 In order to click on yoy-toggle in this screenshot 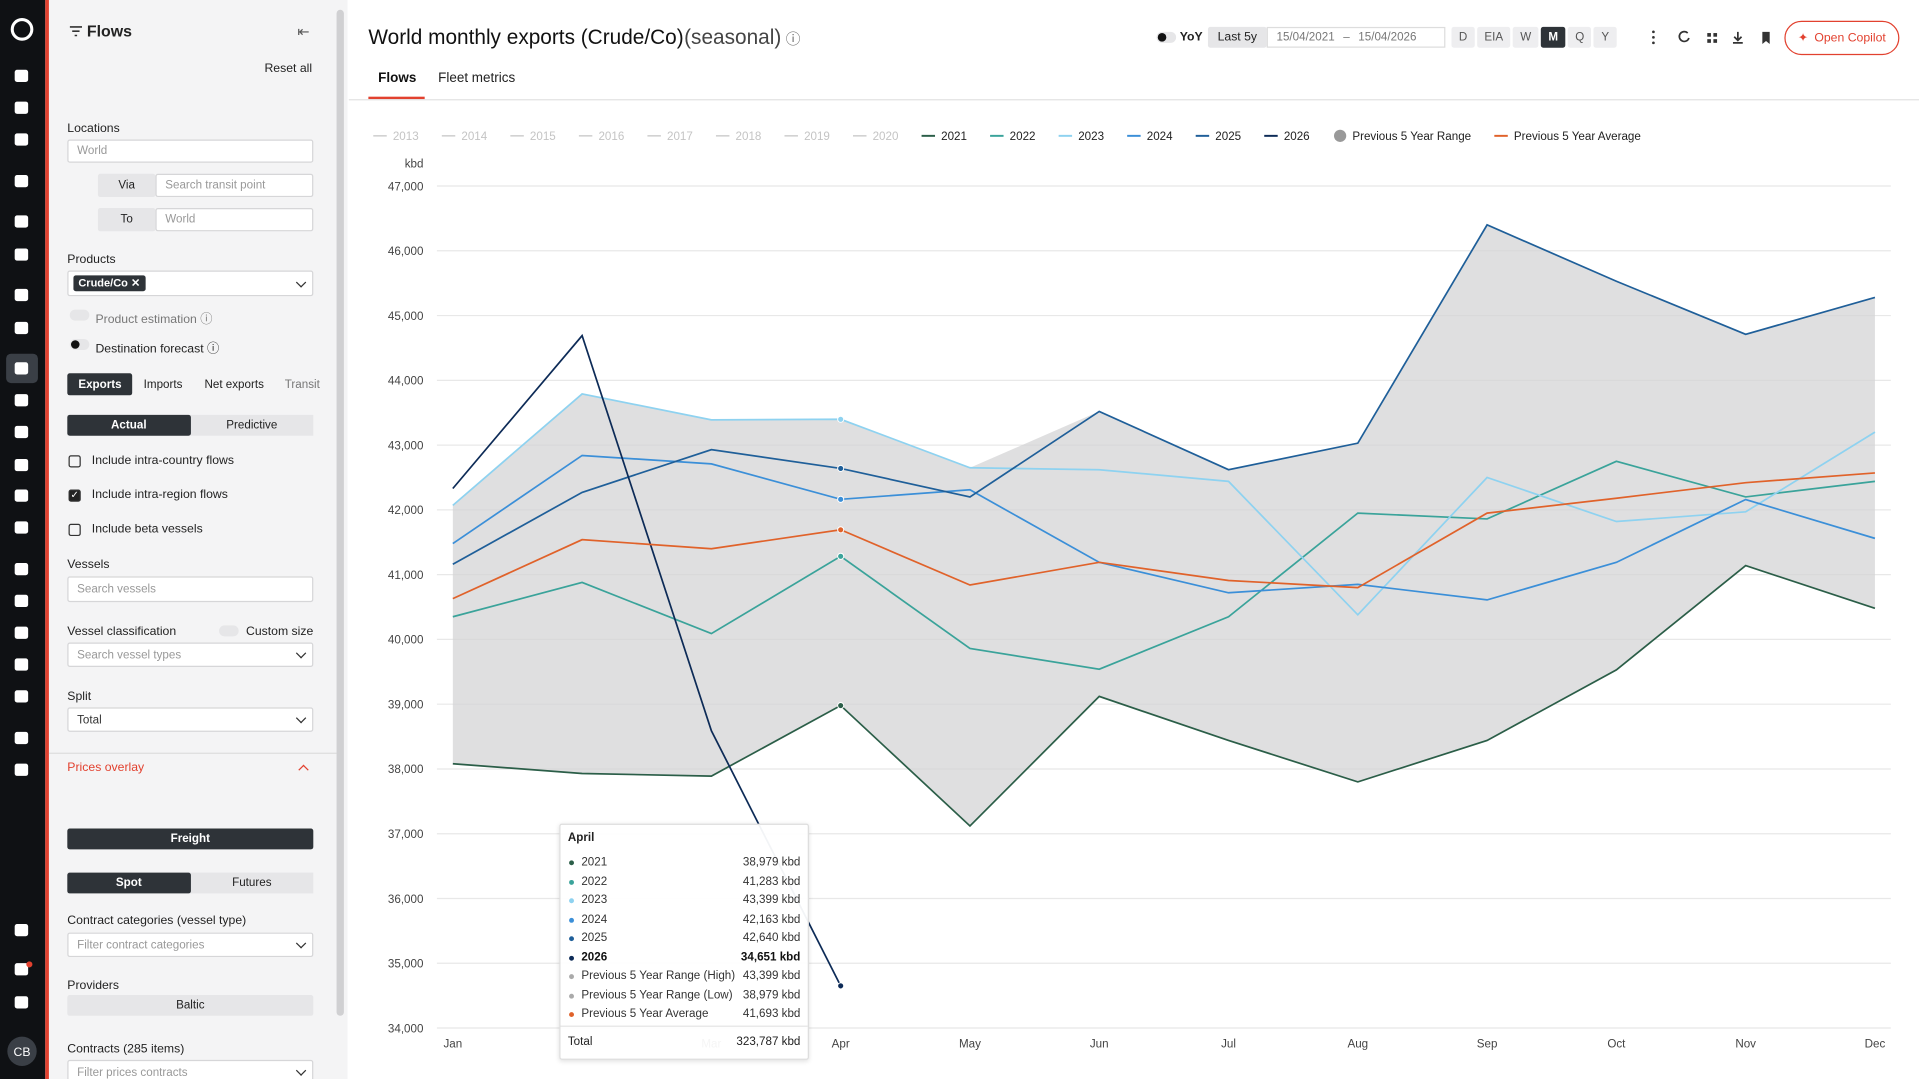, I will do `click(1166, 37)`.